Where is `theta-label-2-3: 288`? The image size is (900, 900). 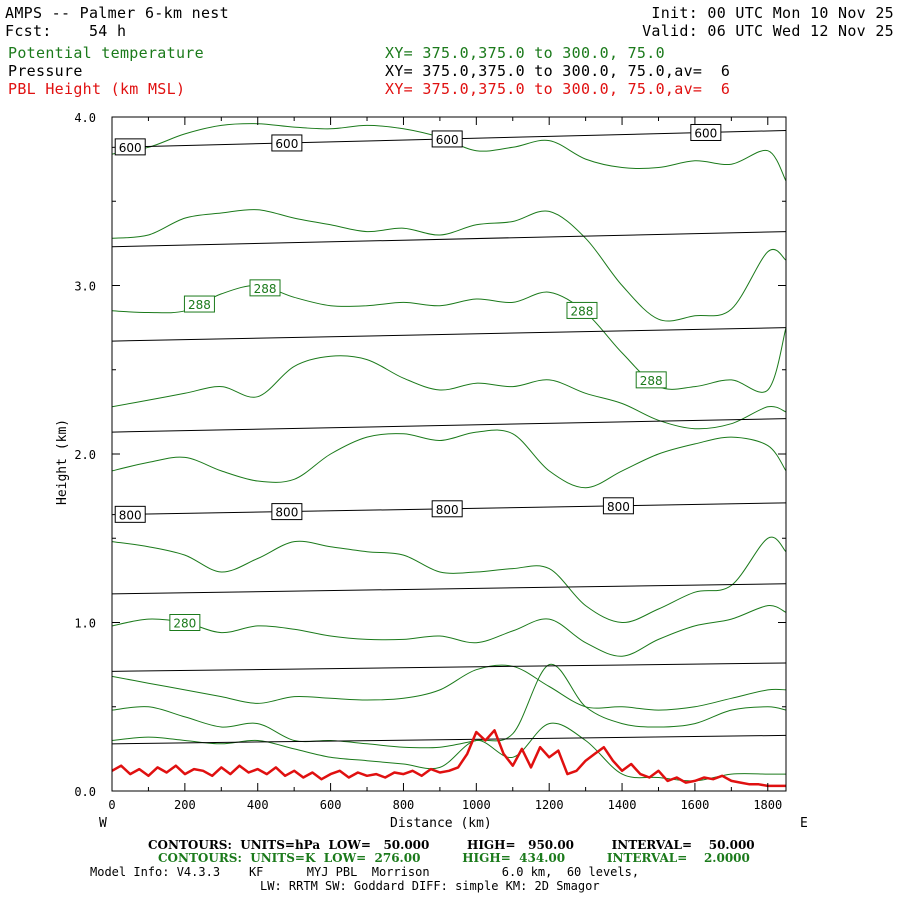 theta-label-2-3: 288 is located at coordinates (651, 381).